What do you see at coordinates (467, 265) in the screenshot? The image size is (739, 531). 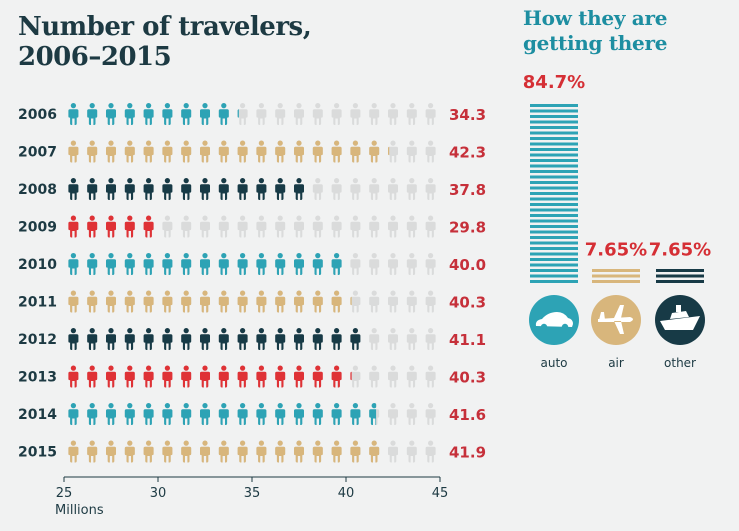 I see `value-label: 40.0` at bounding box center [467, 265].